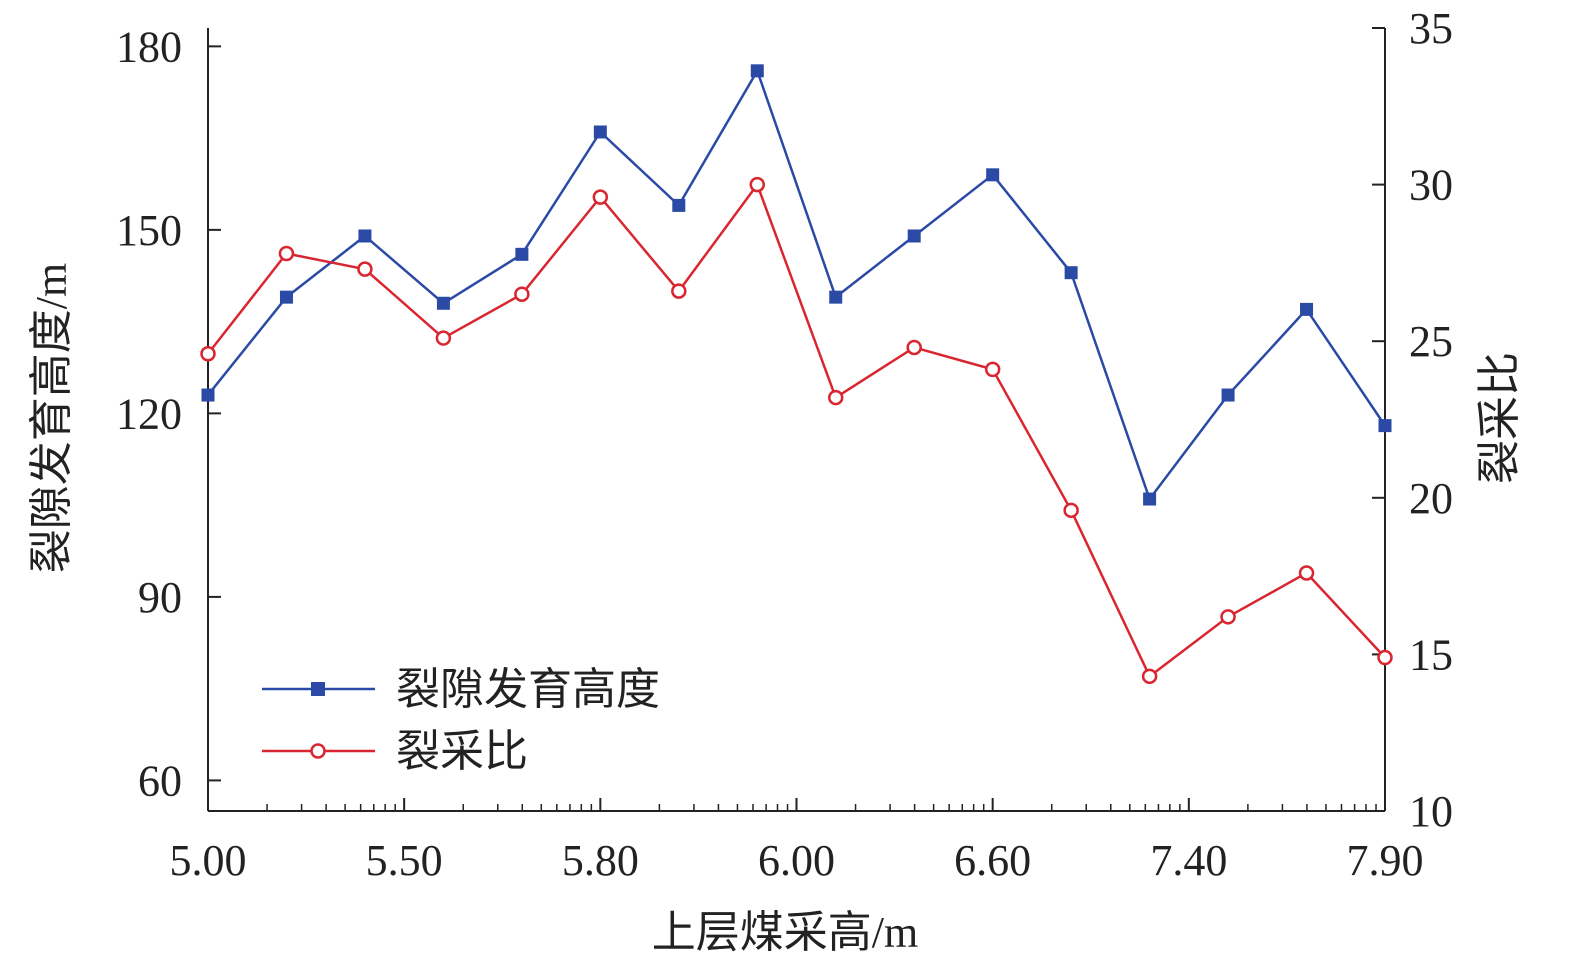  Describe the element at coordinates (992, 860) in the screenshot. I see `x-tick-label: 6.60` at that location.